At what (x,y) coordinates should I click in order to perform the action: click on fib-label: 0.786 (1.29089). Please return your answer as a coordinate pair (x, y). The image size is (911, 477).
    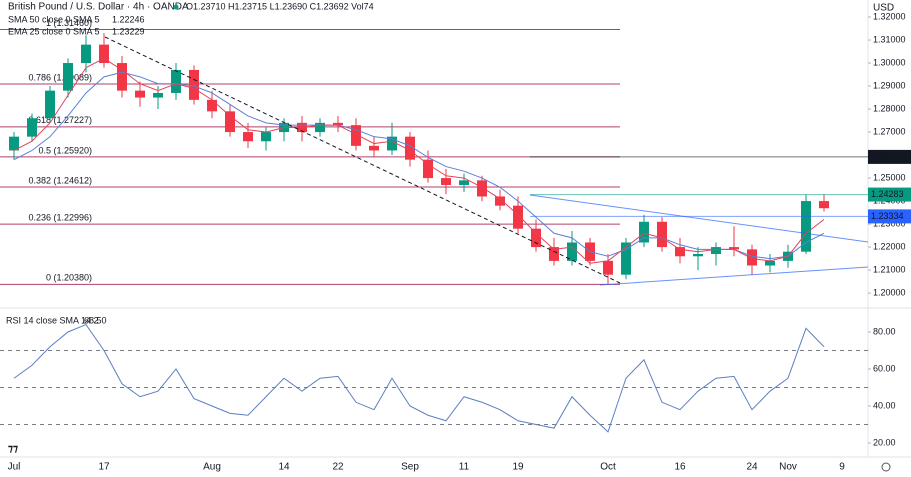
    Looking at the image, I should click on (60, 77).